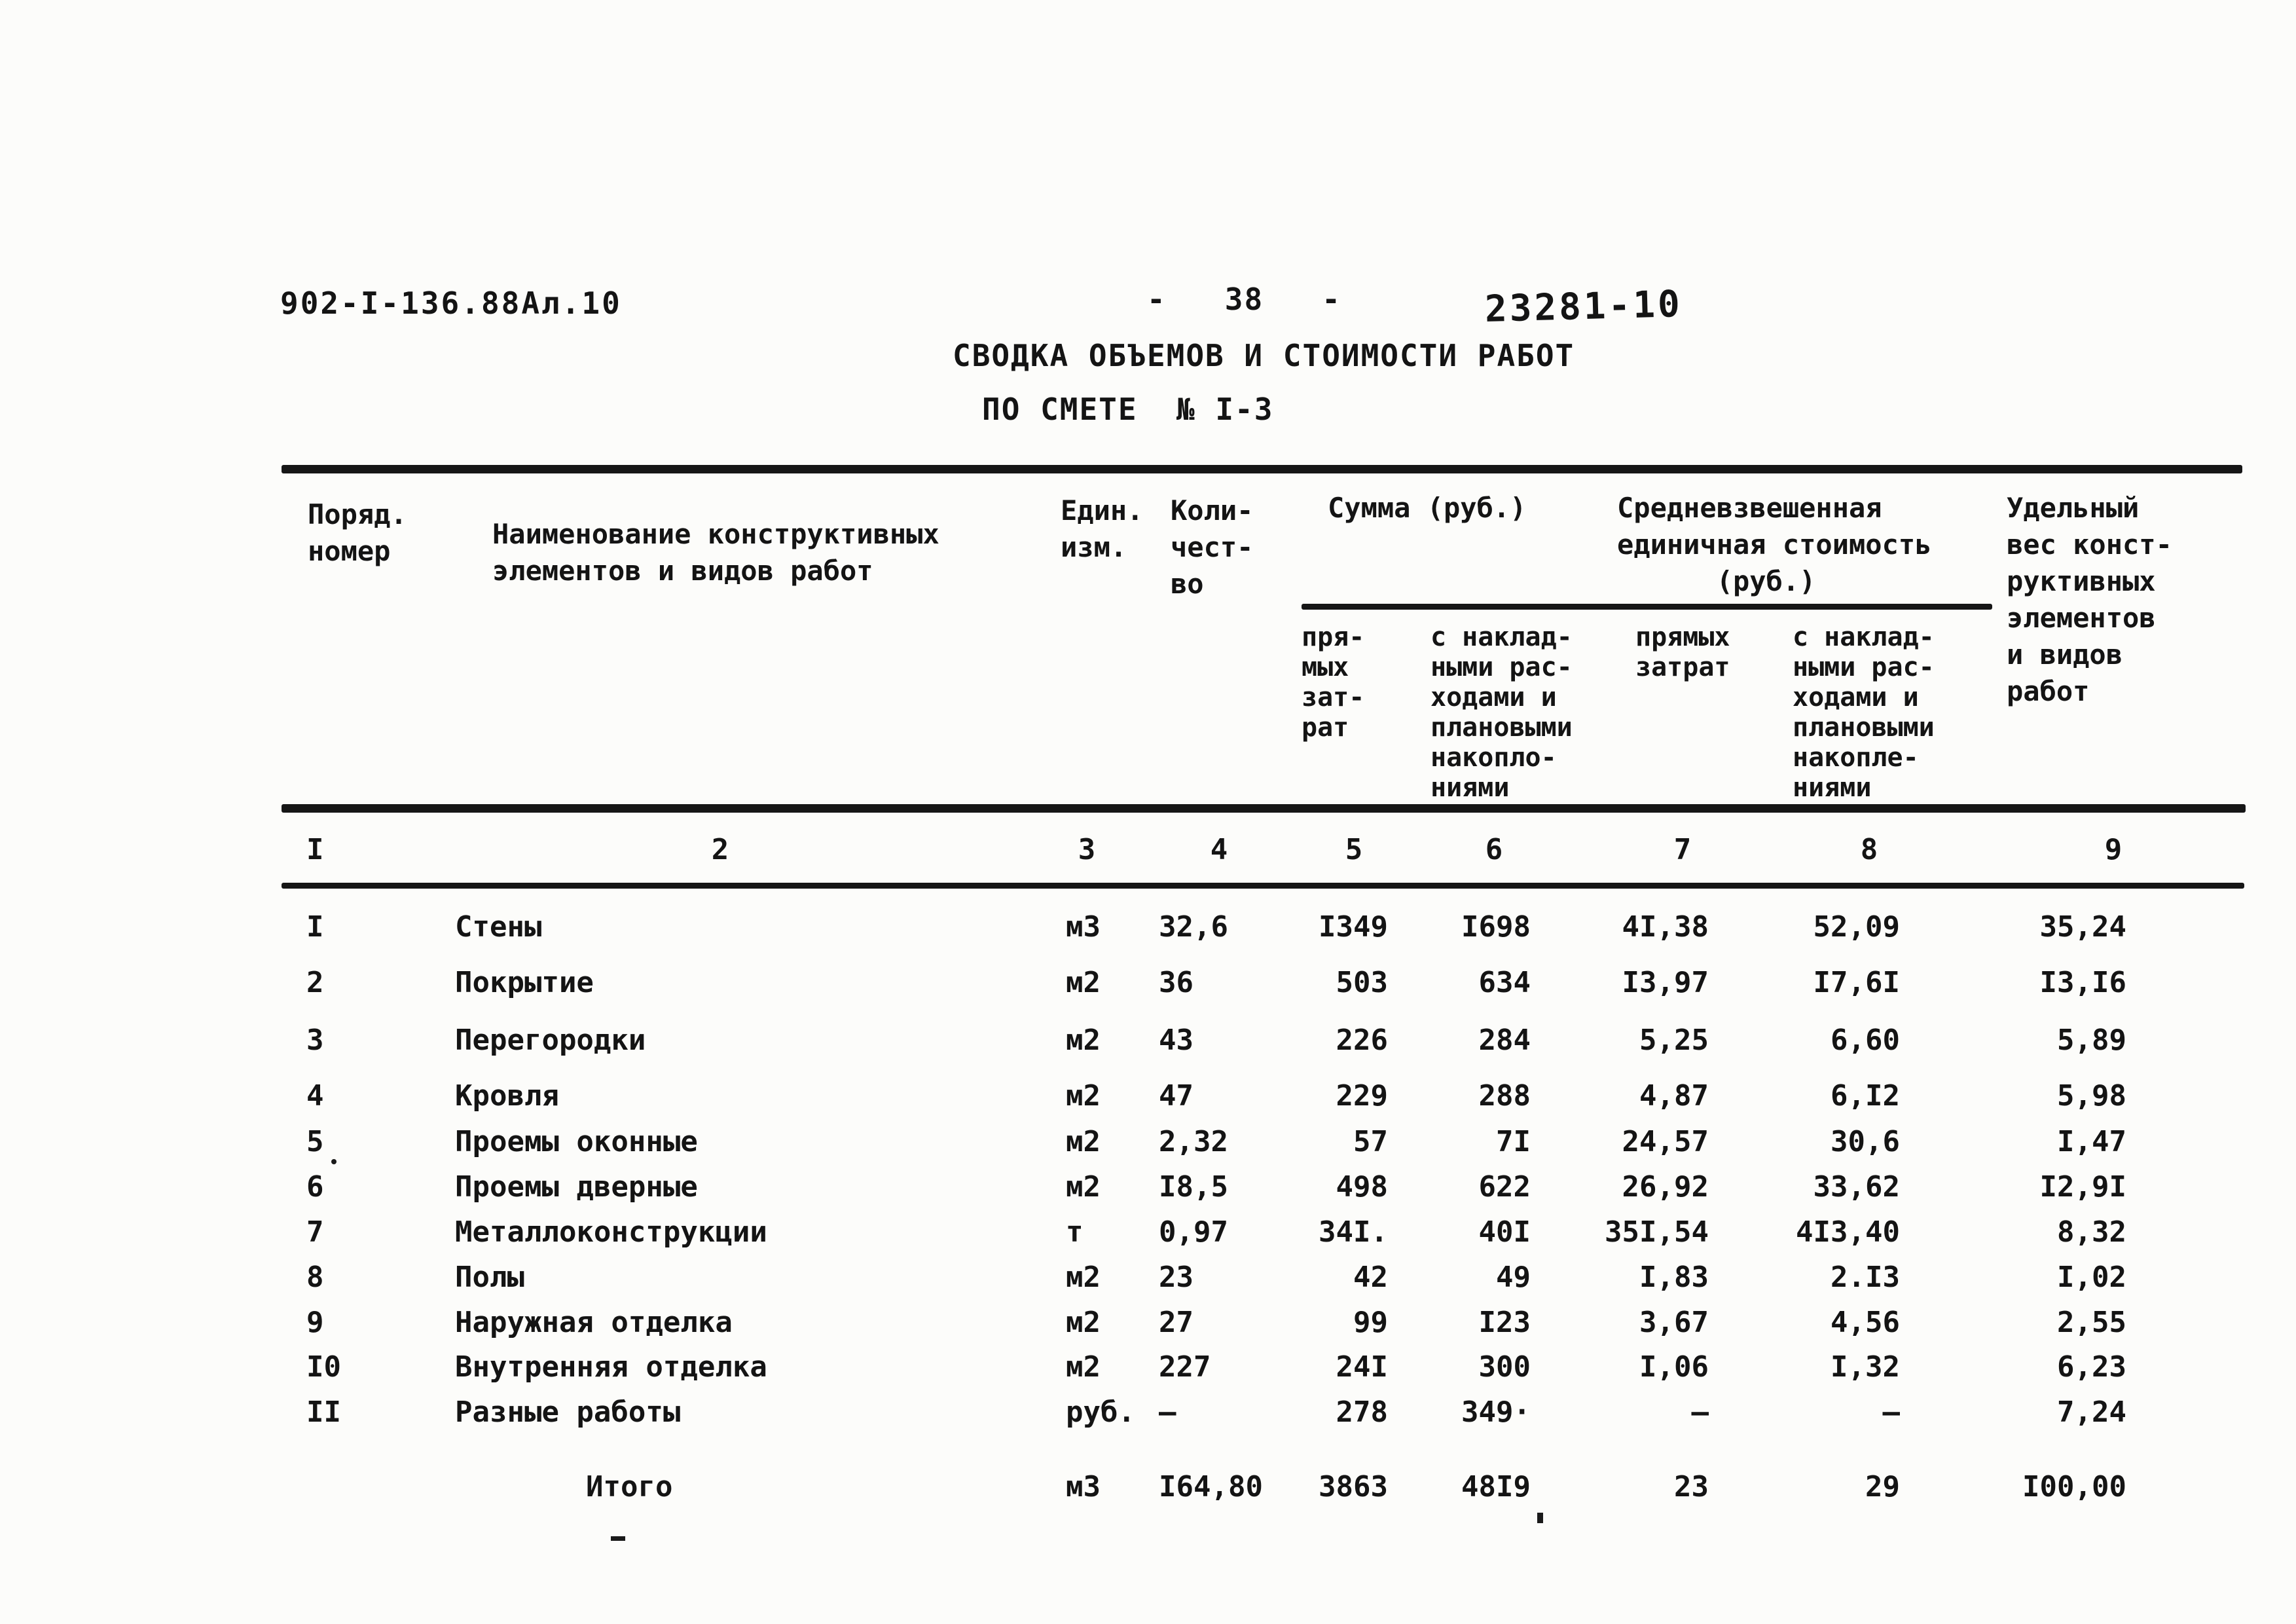 The width and height of the screenshot is (2296, 1624). What do you see at coordinates (1856, 982) in the screenshot?
I see `cell-unit_overhead: I7,6I` at bounding box center [1856, 982].